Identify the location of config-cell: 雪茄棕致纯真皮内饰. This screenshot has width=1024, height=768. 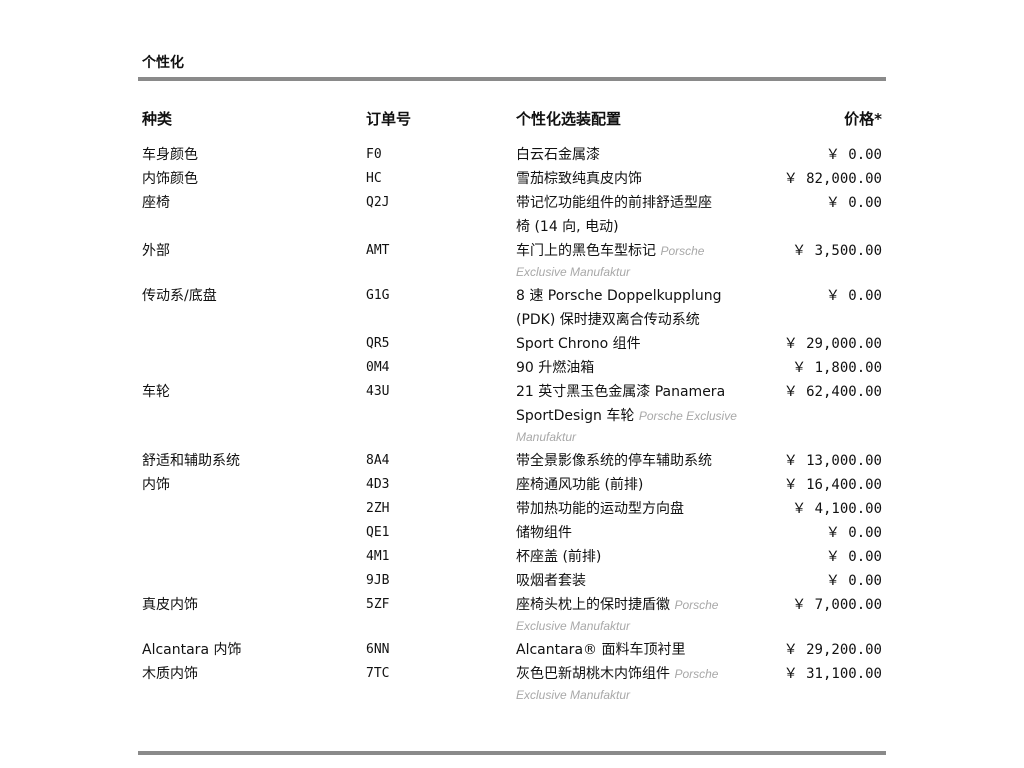
(651, 179).